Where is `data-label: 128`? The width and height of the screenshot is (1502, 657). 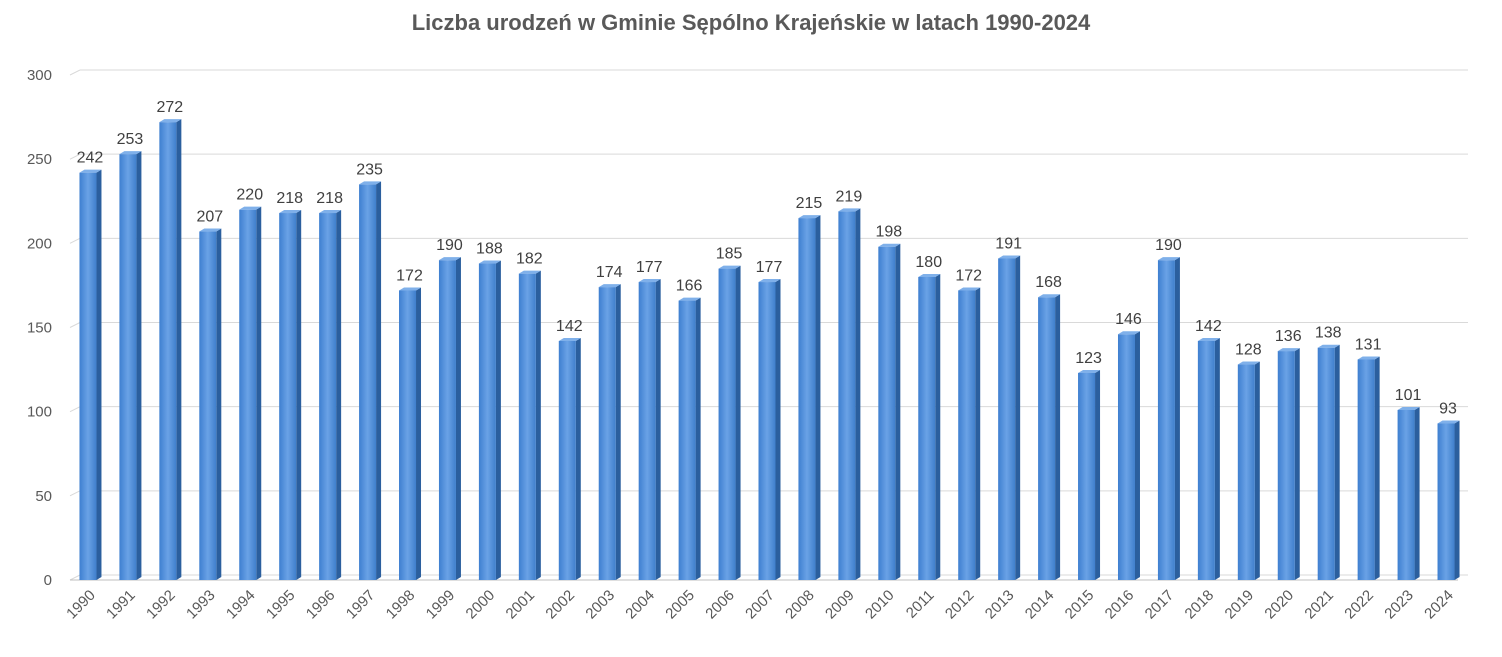
data-label: 128 is located at coordinates (1248, 350).